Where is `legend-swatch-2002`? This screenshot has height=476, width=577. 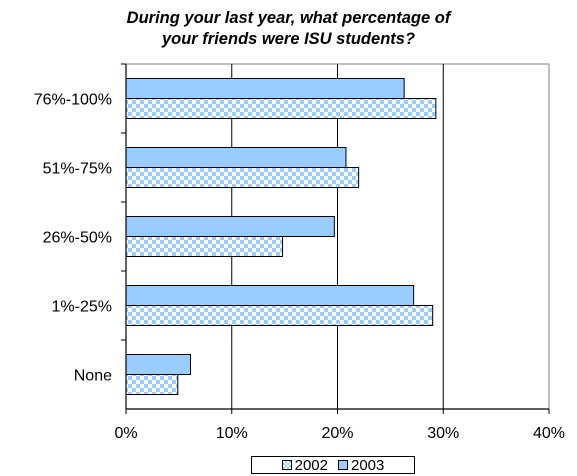
legend-swatch-2002 is located at coordinates (286, 465).